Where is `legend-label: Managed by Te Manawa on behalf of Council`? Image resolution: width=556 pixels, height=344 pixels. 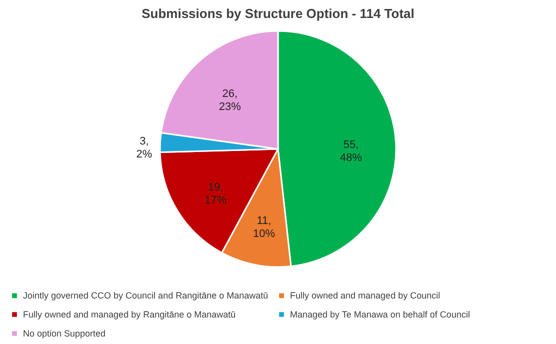 legend-label: Managed by Te Manawa on behalf of Council is located at coordinates (380, 315).